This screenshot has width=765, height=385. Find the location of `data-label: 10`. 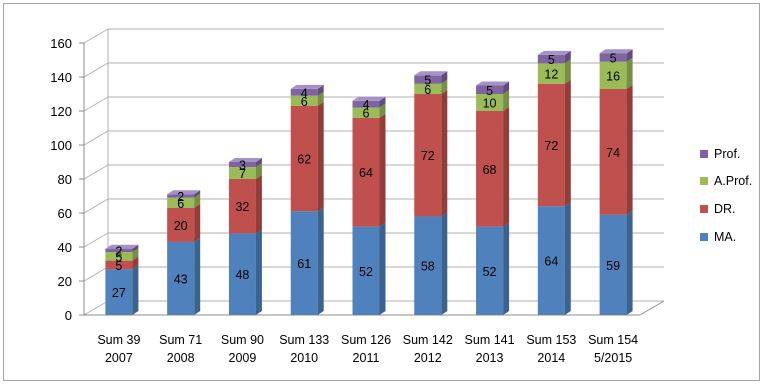

data-label: 10 is located at coordinates (490, 104).